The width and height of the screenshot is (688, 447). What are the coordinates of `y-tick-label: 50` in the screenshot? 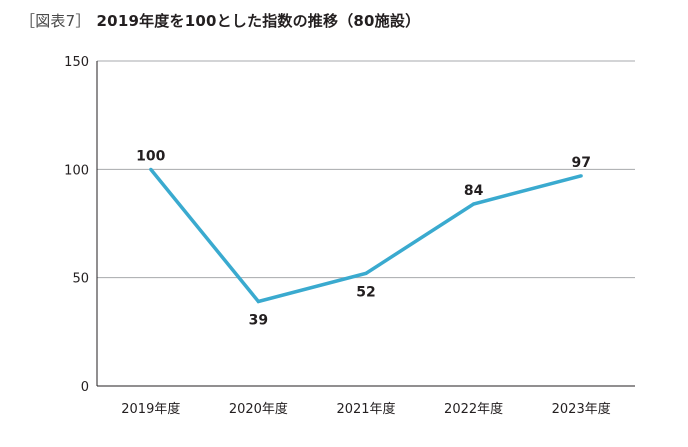 It's located at (80, 279).